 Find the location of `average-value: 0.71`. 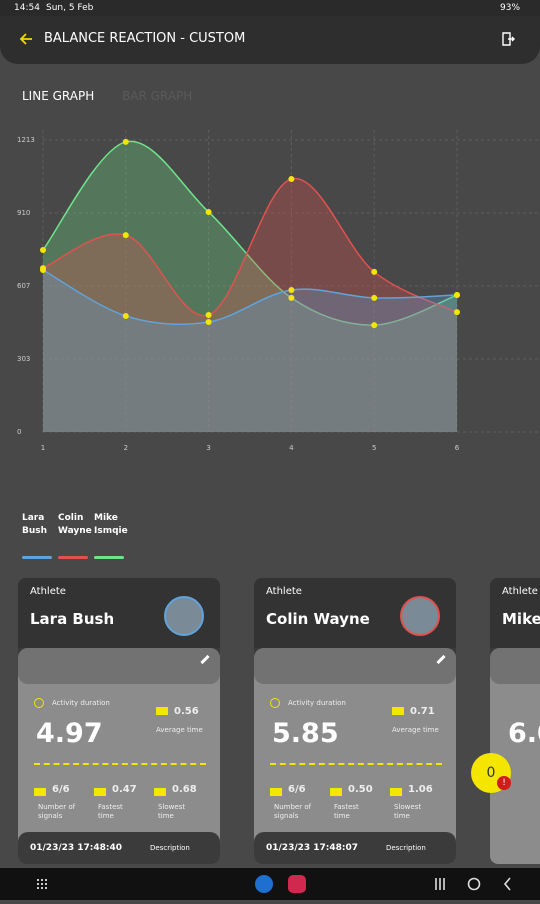

average-value: 0.71 is located at coordinates (422, 711).